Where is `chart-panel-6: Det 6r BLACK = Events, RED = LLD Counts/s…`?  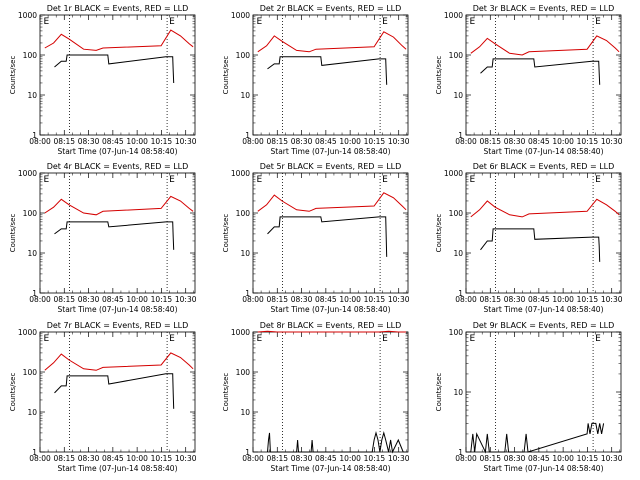 chart-panel-6: Det 6r BLACK = Events, RED = LLD Counts/s… is located at coordinates (529, 238).